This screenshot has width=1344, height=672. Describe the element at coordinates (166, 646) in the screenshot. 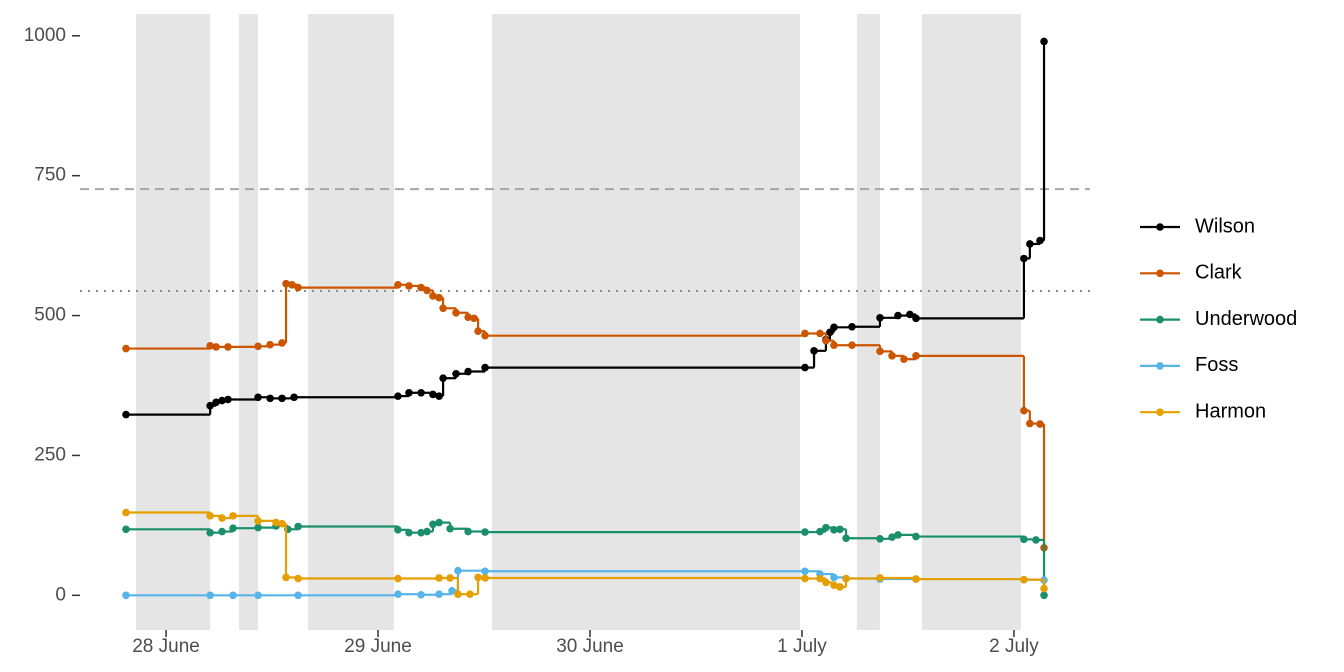

I see `x-tick-label: 28 June` at that location.